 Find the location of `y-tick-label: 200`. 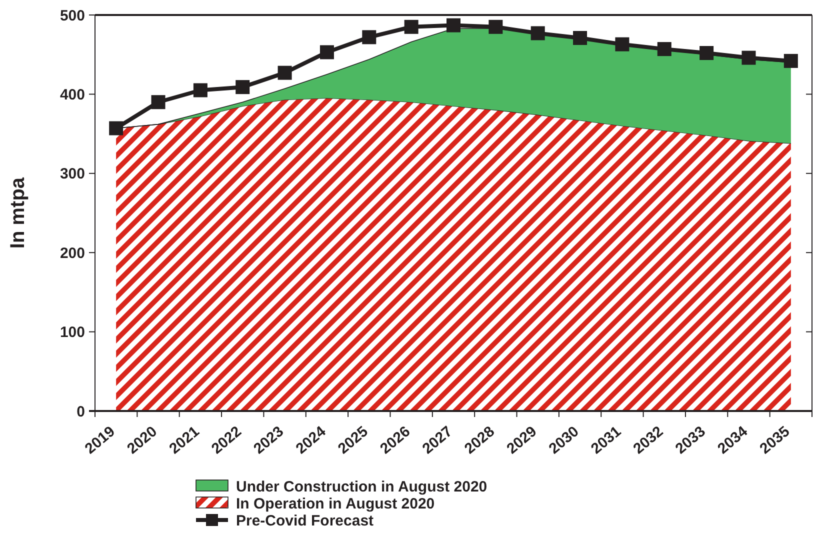

y-tick-label: 200 is located at coordinates (72, 253).